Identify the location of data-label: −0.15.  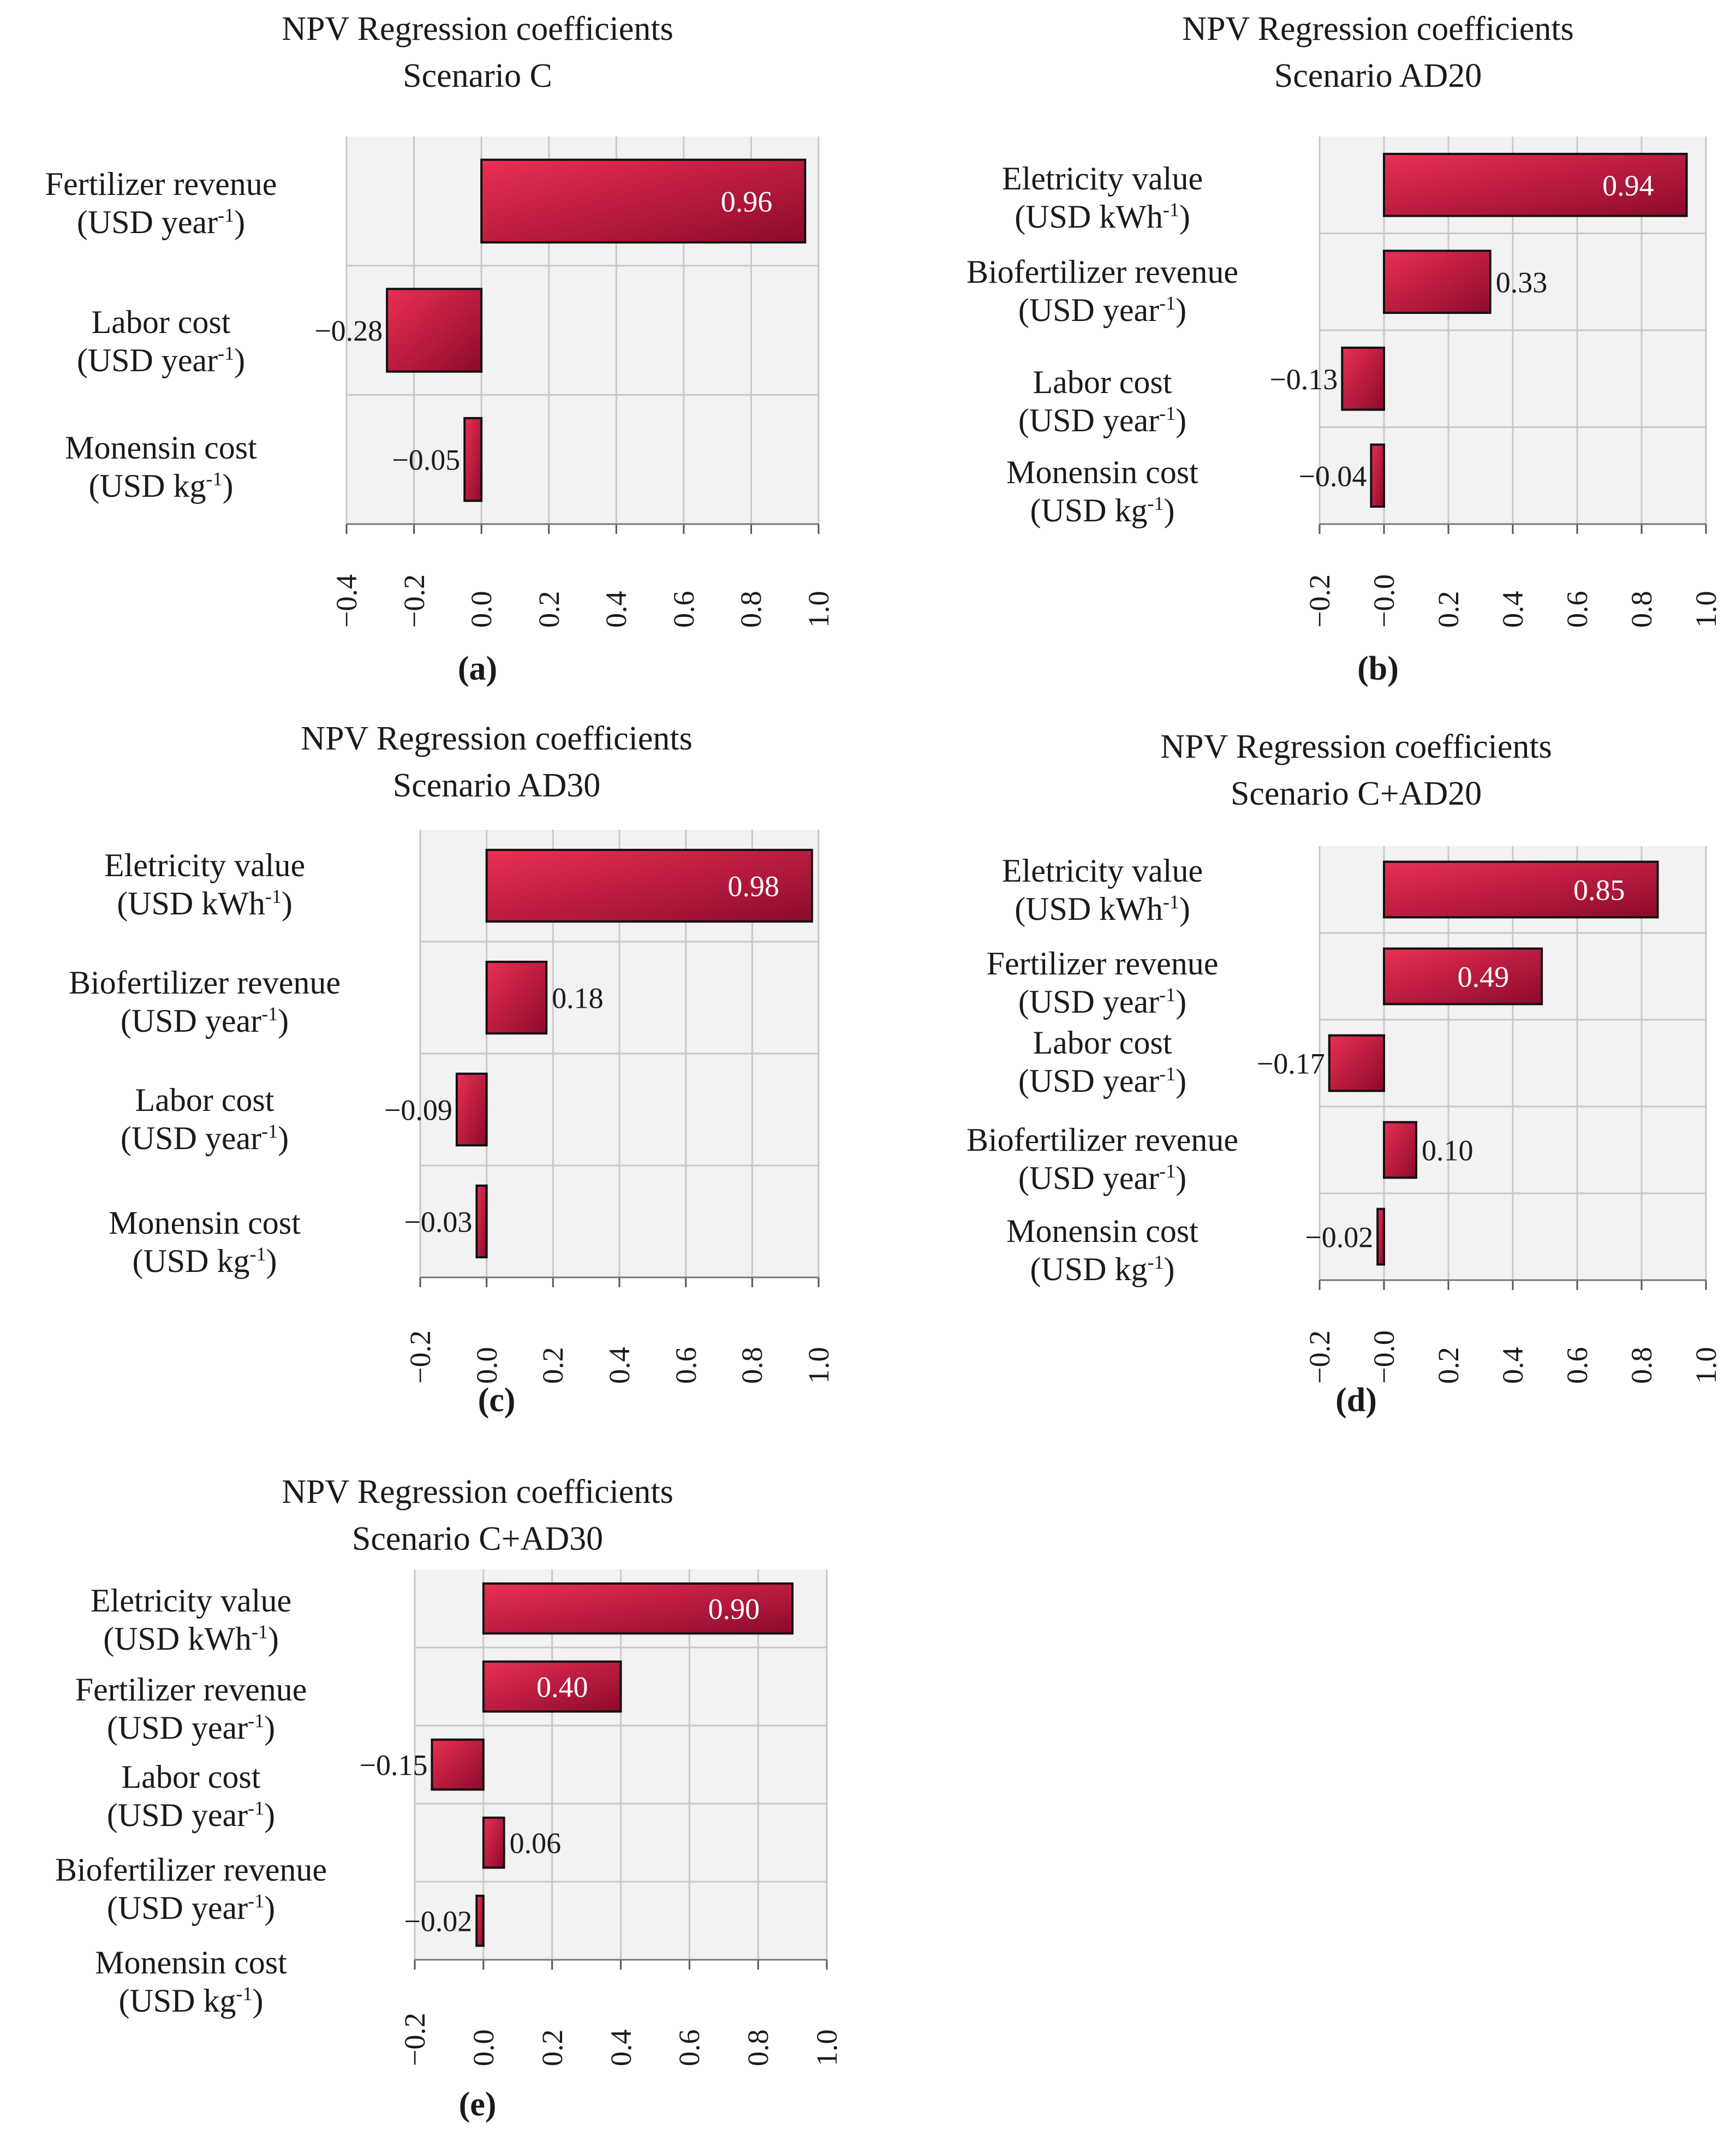
(393, 1765).